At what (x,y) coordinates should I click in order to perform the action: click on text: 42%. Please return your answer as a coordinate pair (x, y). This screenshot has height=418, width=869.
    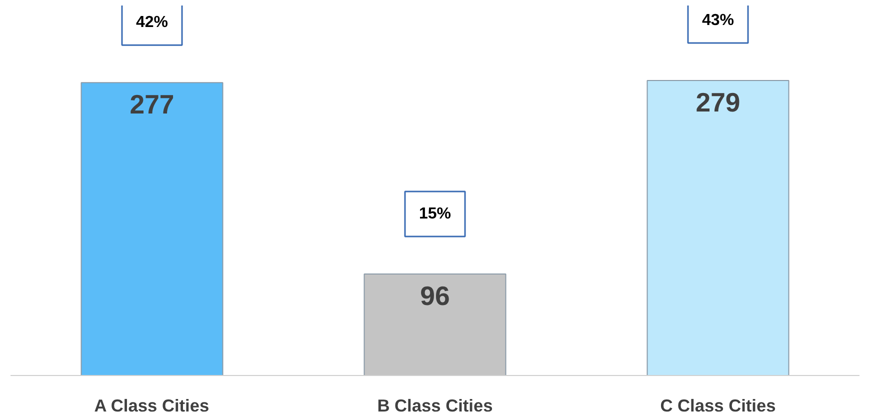
    Looking at the image, I should click on (152, 23).